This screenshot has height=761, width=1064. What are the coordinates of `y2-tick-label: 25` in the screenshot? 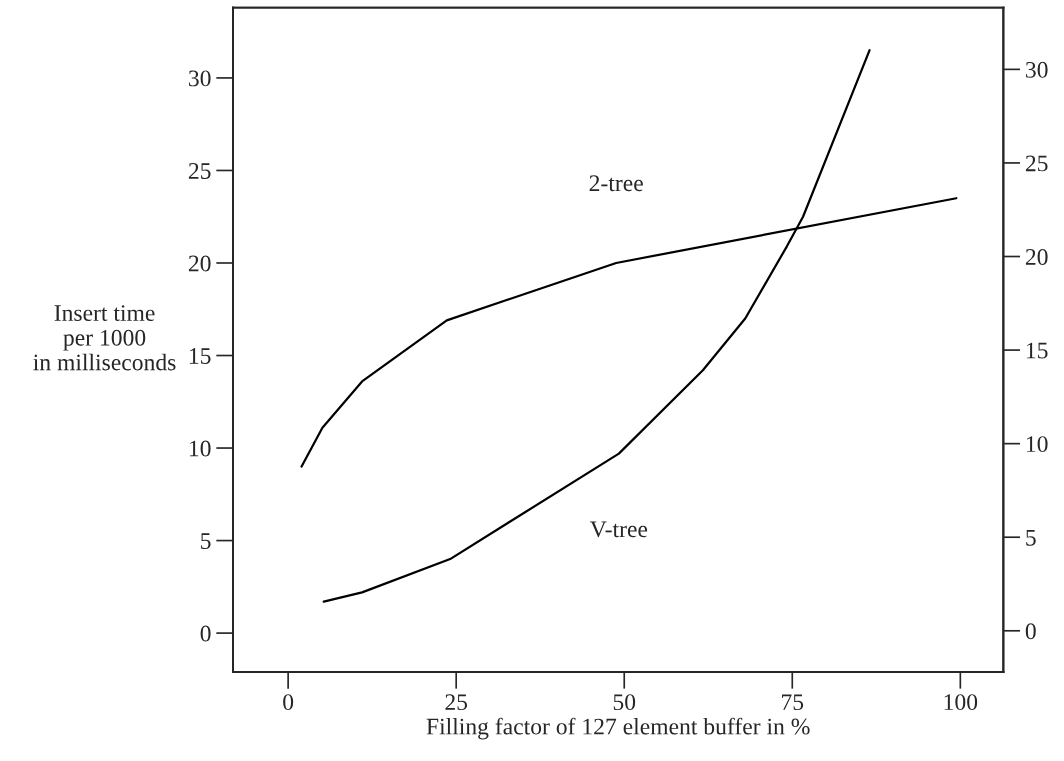 It's located at (1036, 163).